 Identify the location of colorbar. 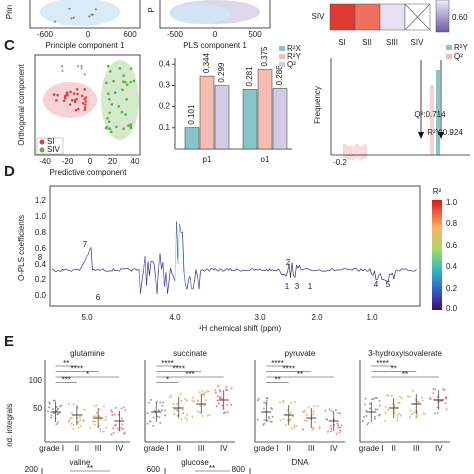
(442, 16).